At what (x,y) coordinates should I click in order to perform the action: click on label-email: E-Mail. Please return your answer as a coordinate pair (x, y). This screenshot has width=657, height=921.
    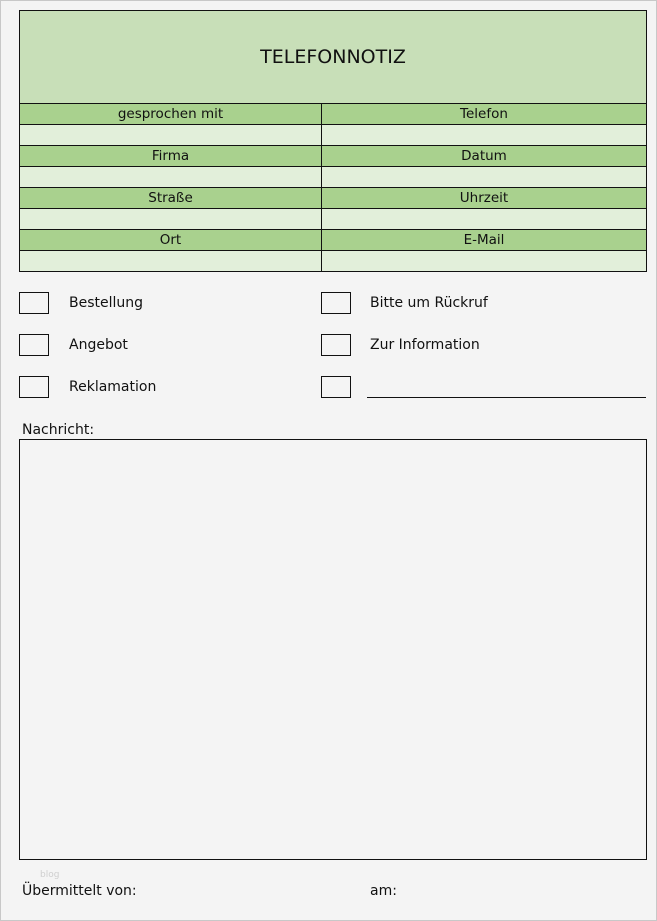
    Looking at the image, I should click on (484, 240).